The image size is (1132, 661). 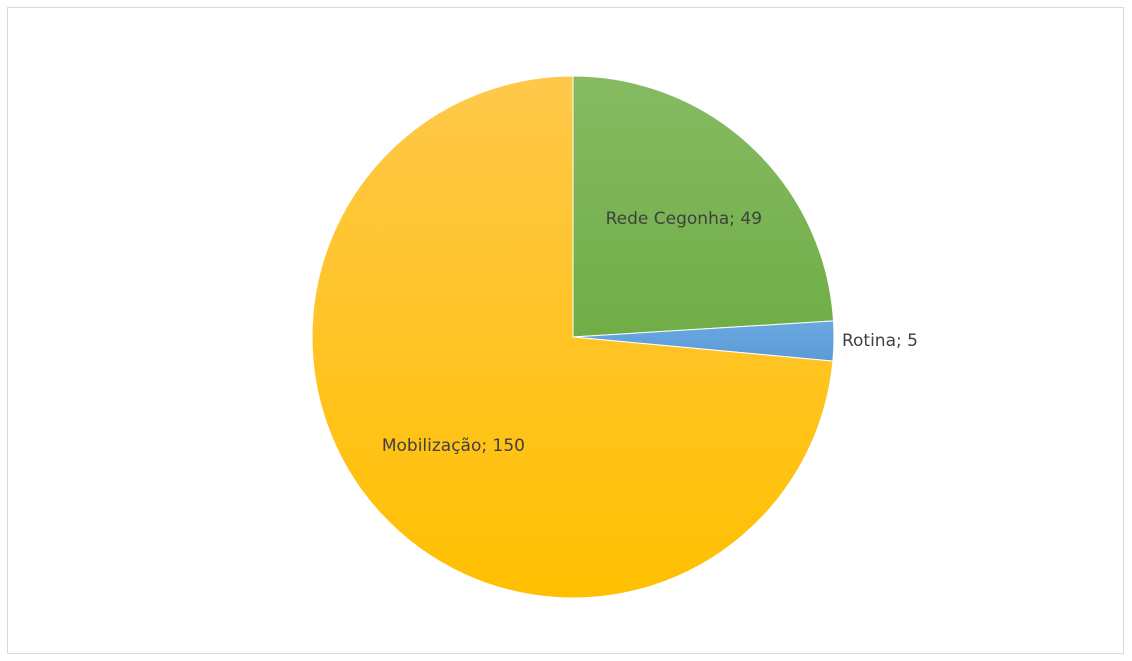 I want to click on pie-slice-rede-cegonha, so click(x=703, y=206).